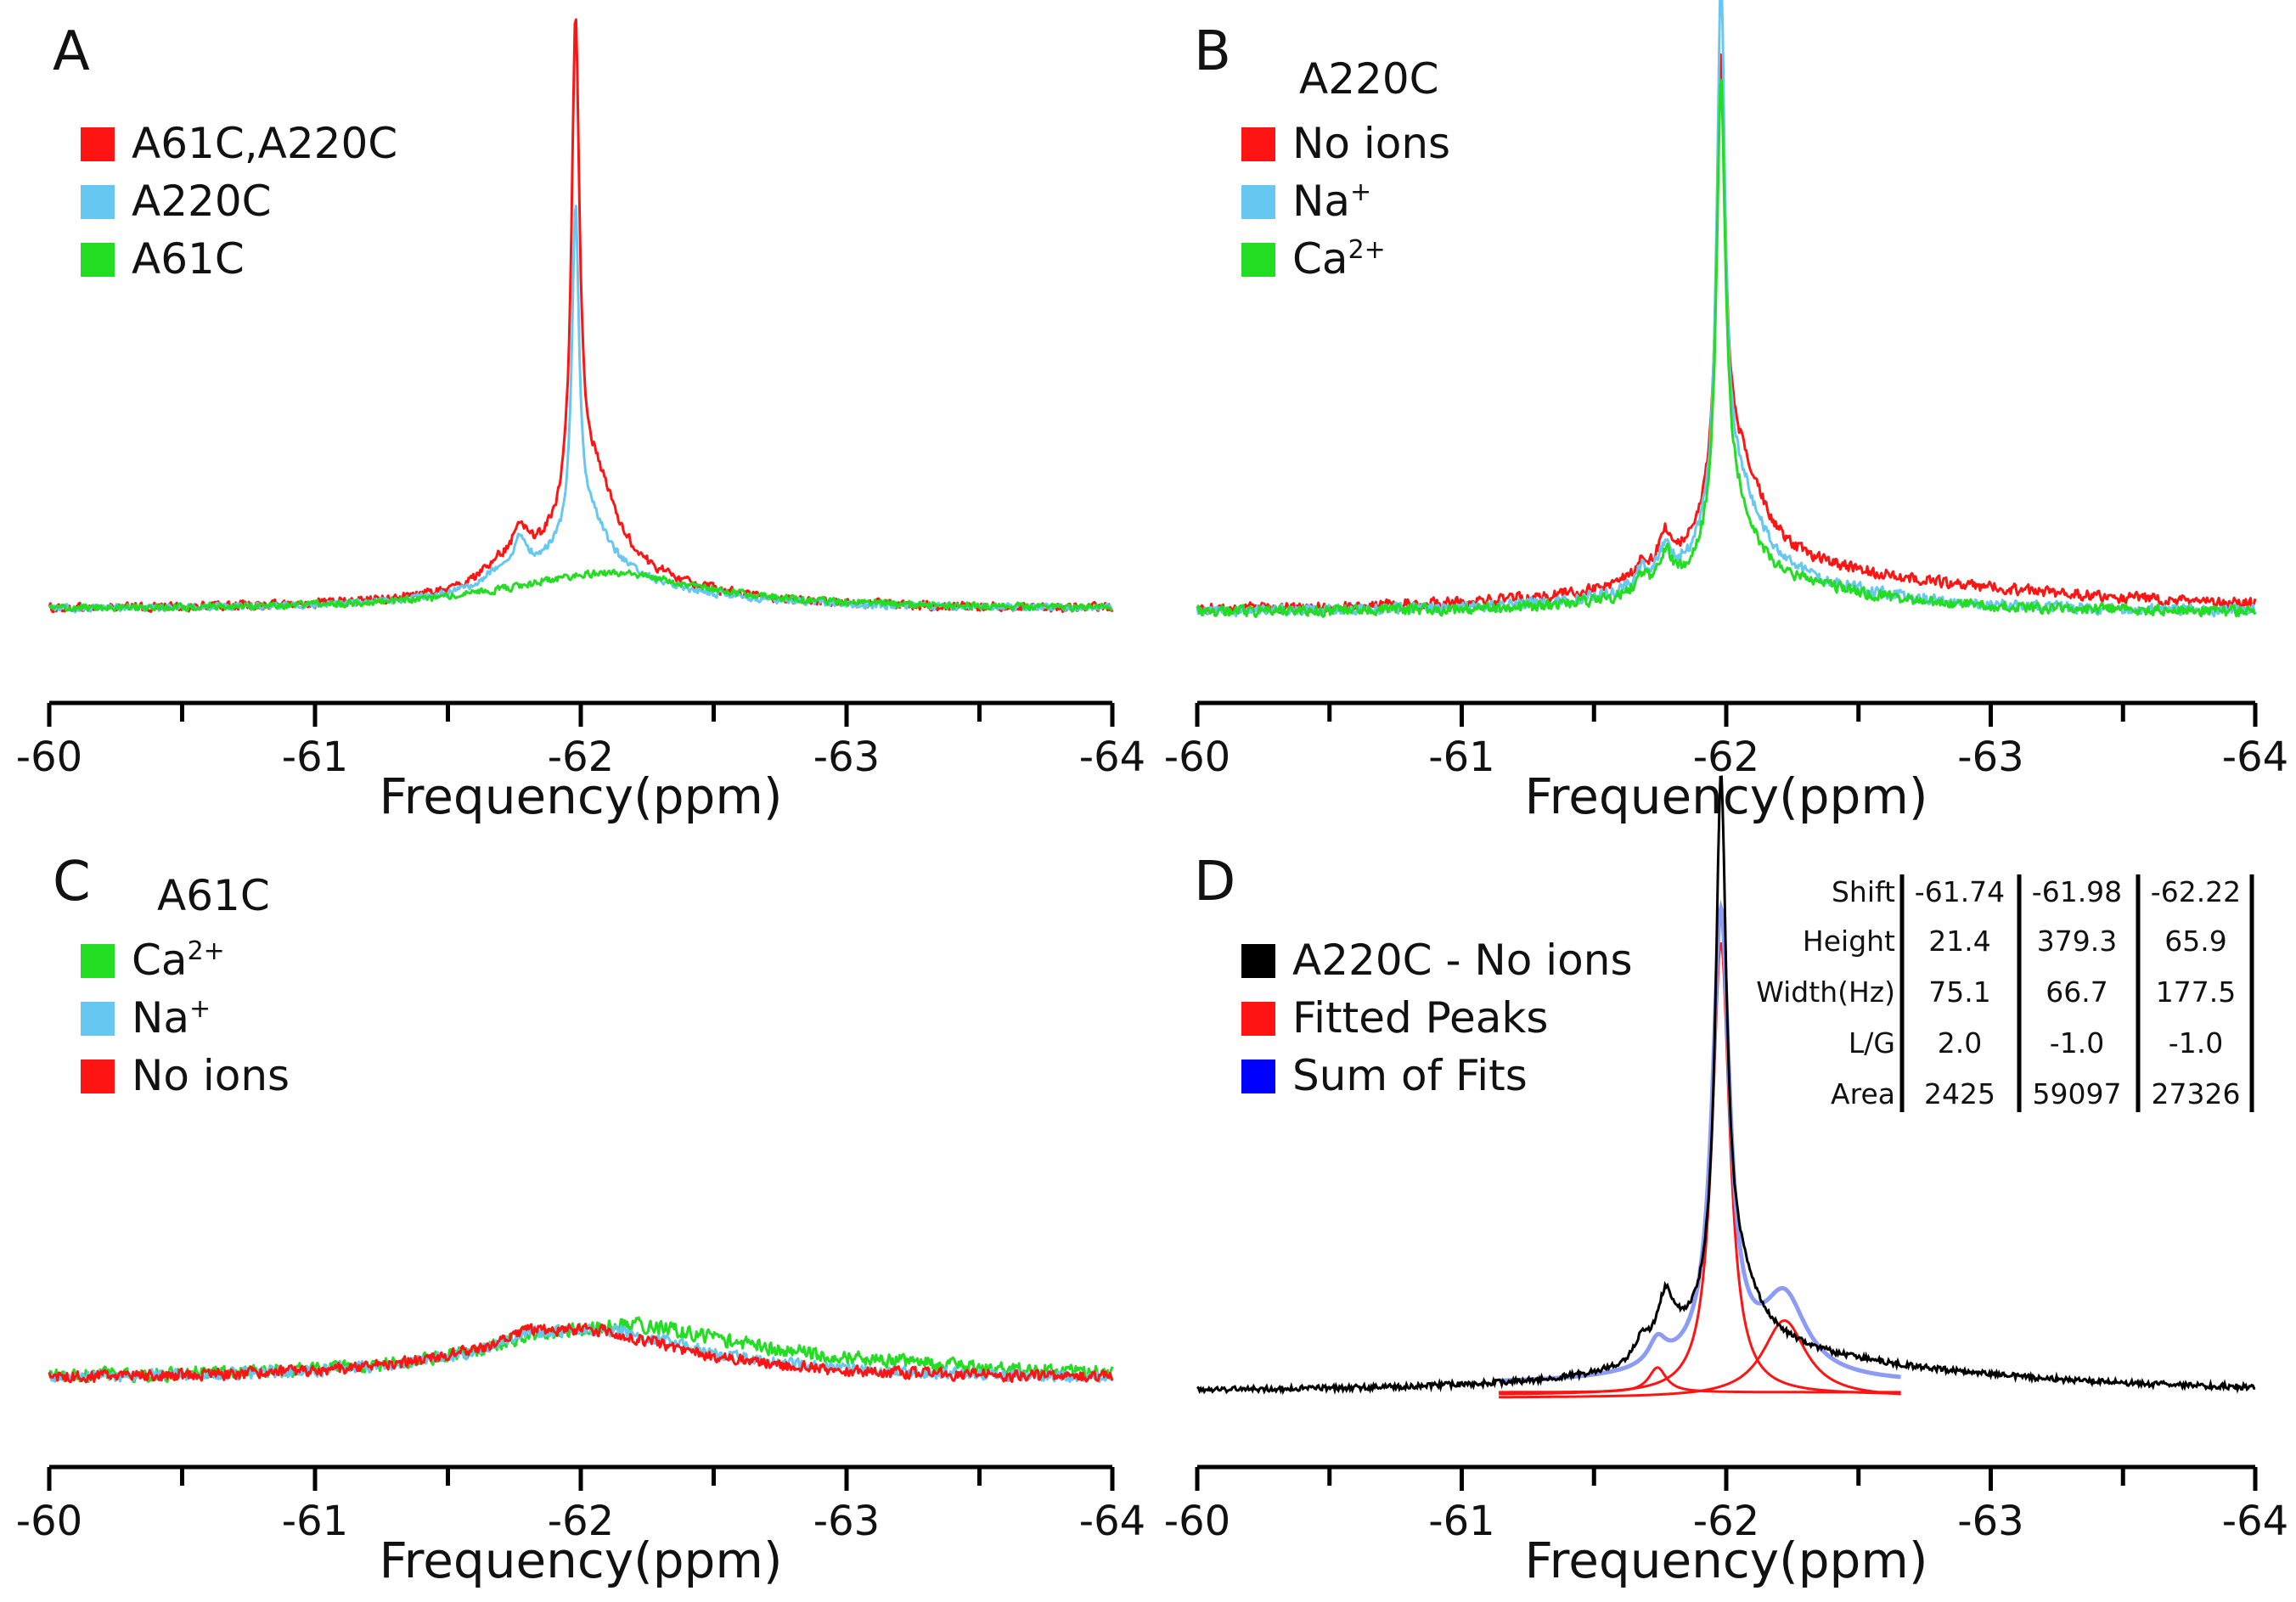 This screenshot has width=2296, height=1602. Describe the element at coordinates (1864, 891) in the screenshot. I see `table-row-label: Shift` at that location.